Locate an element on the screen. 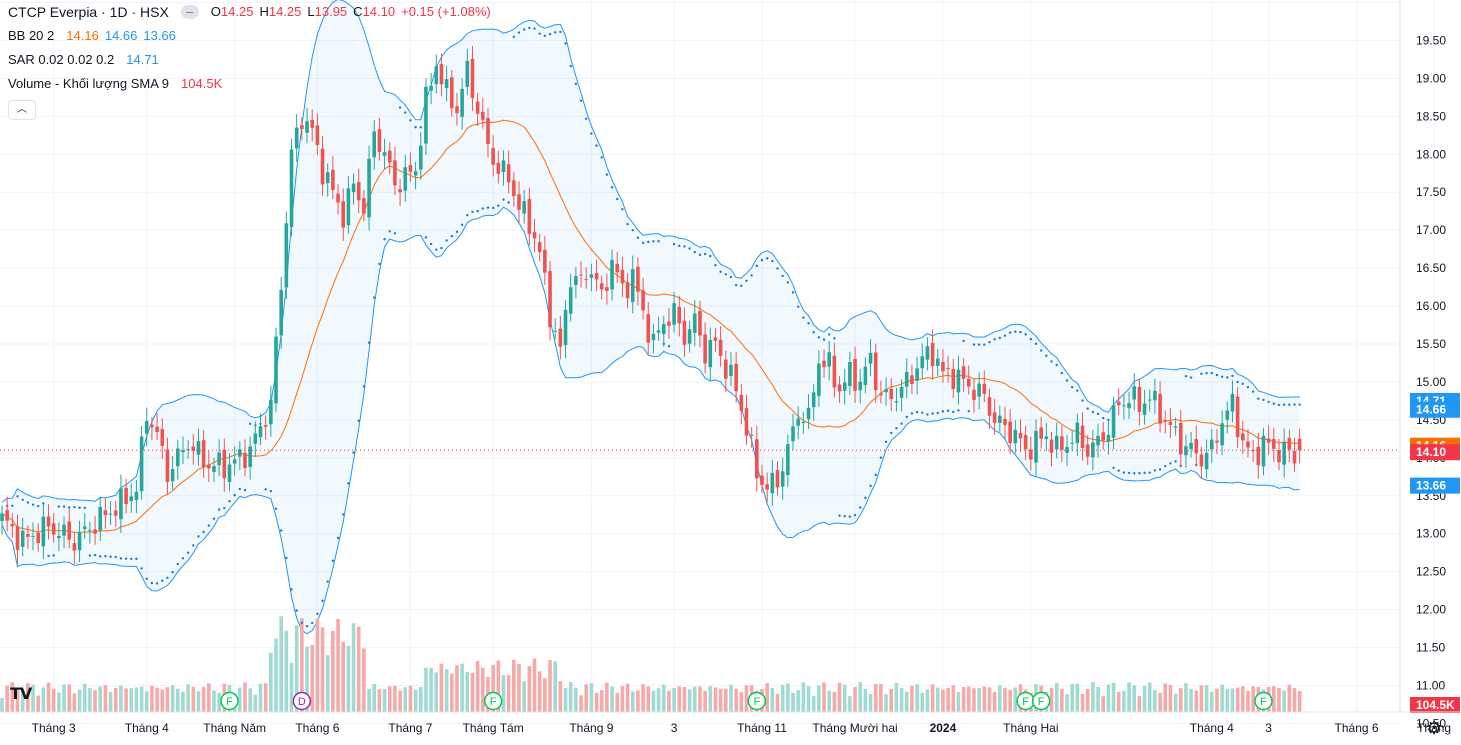 This screenshot has height=745, width=1461. price-label: 14.66 is located at coordinates (1435, 409).